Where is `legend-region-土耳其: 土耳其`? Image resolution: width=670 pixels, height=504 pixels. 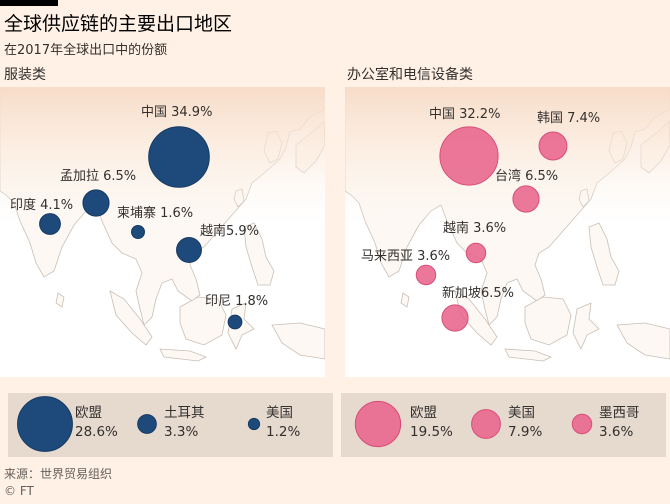 legend-region-土耳其: 土耳其 is located at coordinates (184, 413).